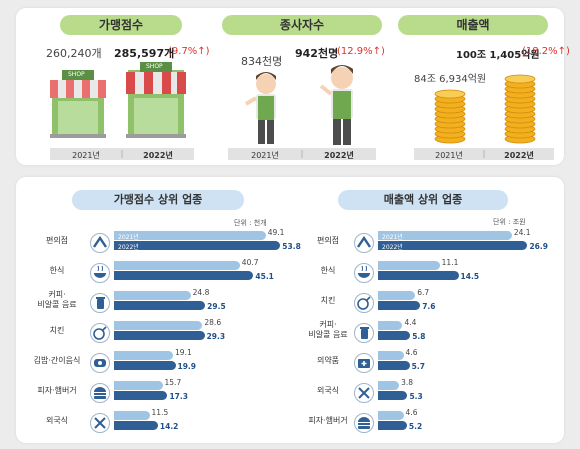 The width and height of the screenshot is (580, 449). What do you see at coordinates (178, 396) in the screenshot?
I see `bar-value: 17.3` at bounding box center [178, 396].